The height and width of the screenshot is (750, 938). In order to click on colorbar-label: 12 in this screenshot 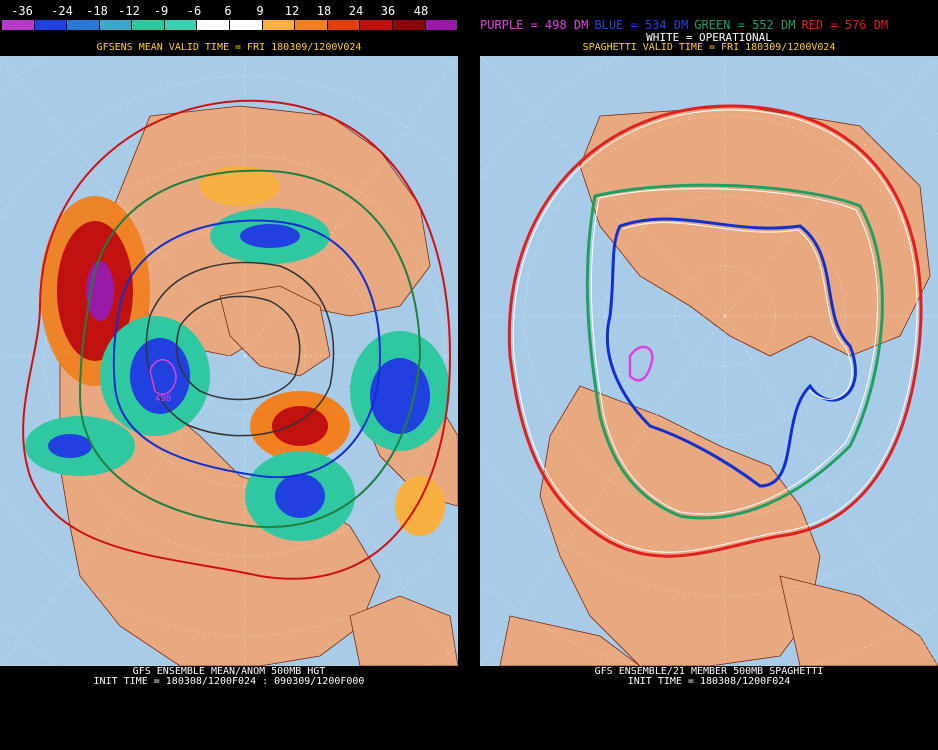, I will do `click(292, 11)`.